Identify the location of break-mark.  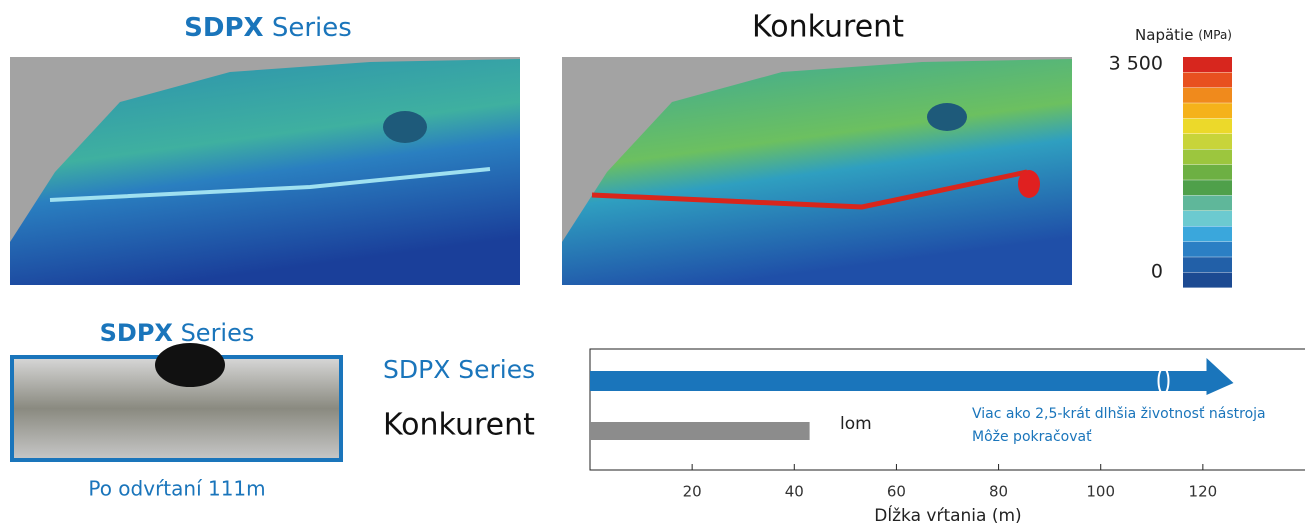
(1163, 381).